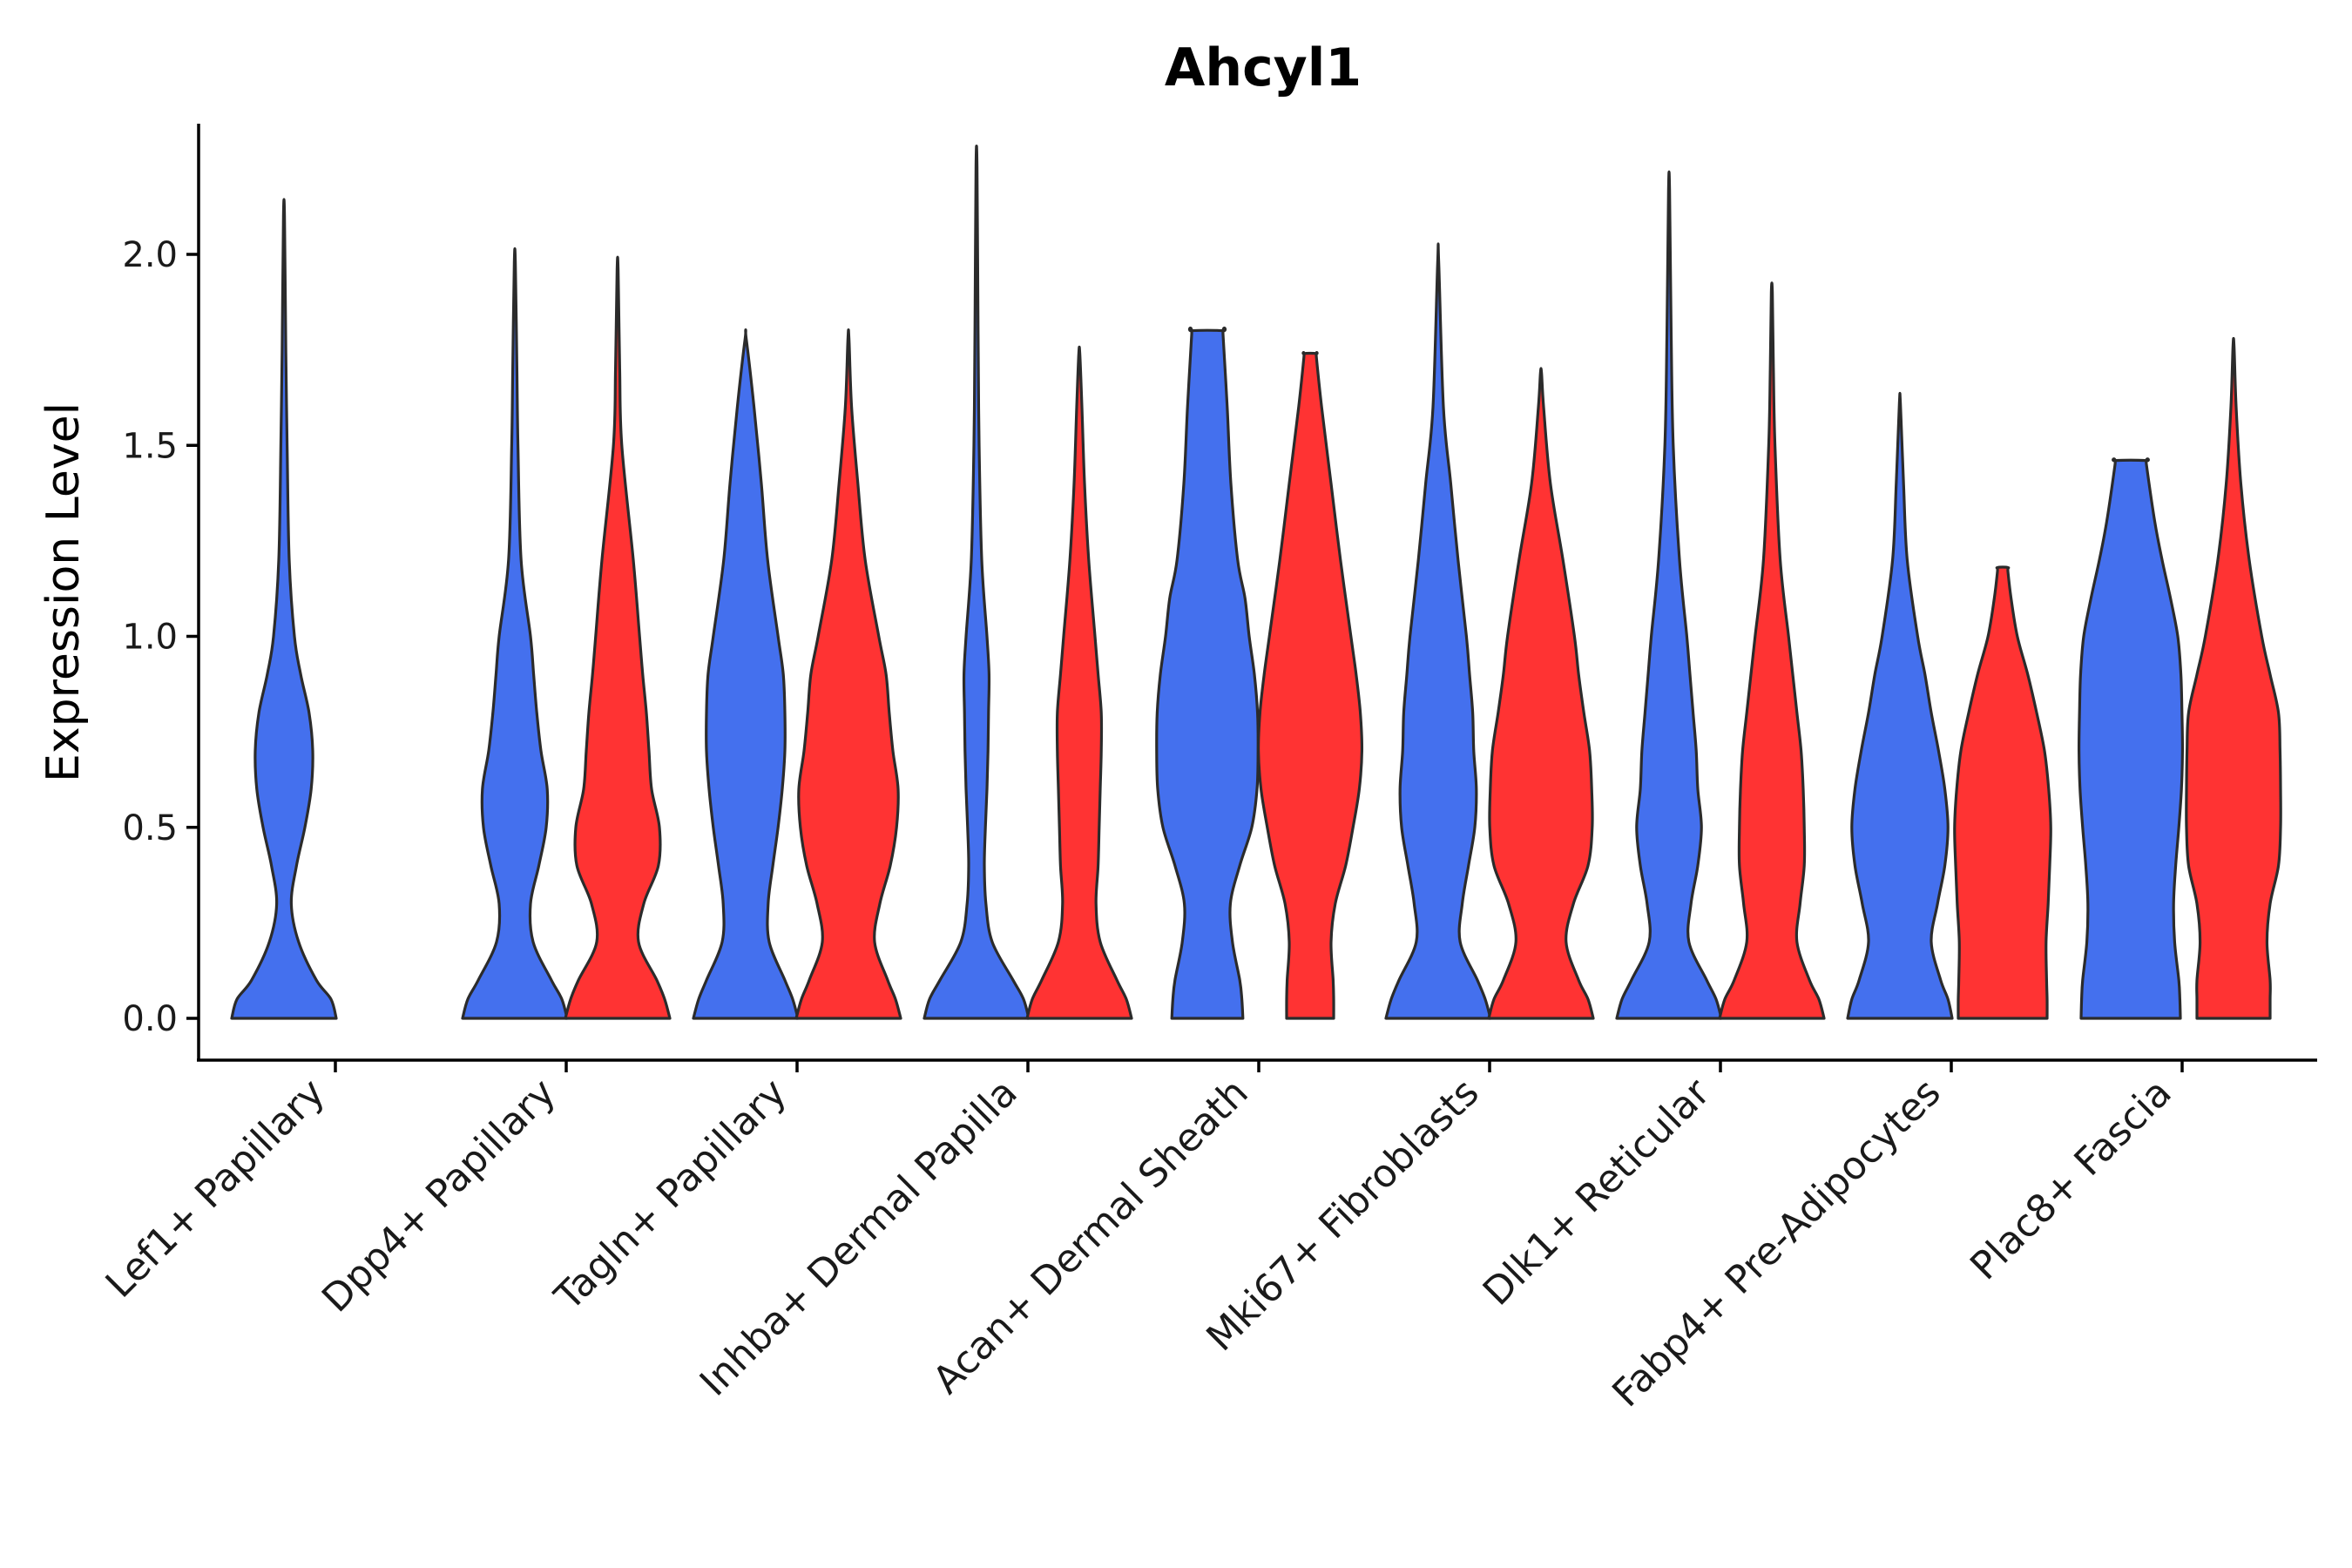  What do you see at coordinates (150, 828) in the screenshot?
I see `y-tick-label: 0.5` at bounding box center [150, 828].